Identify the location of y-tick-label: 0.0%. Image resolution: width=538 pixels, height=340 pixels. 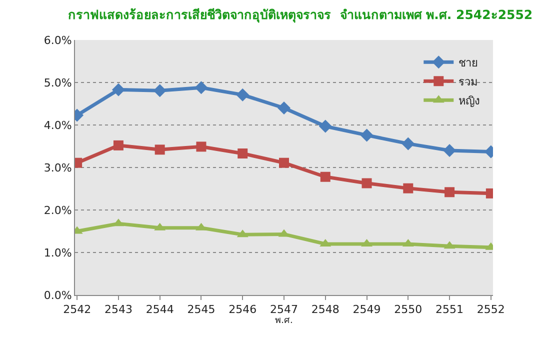
(58, 295).